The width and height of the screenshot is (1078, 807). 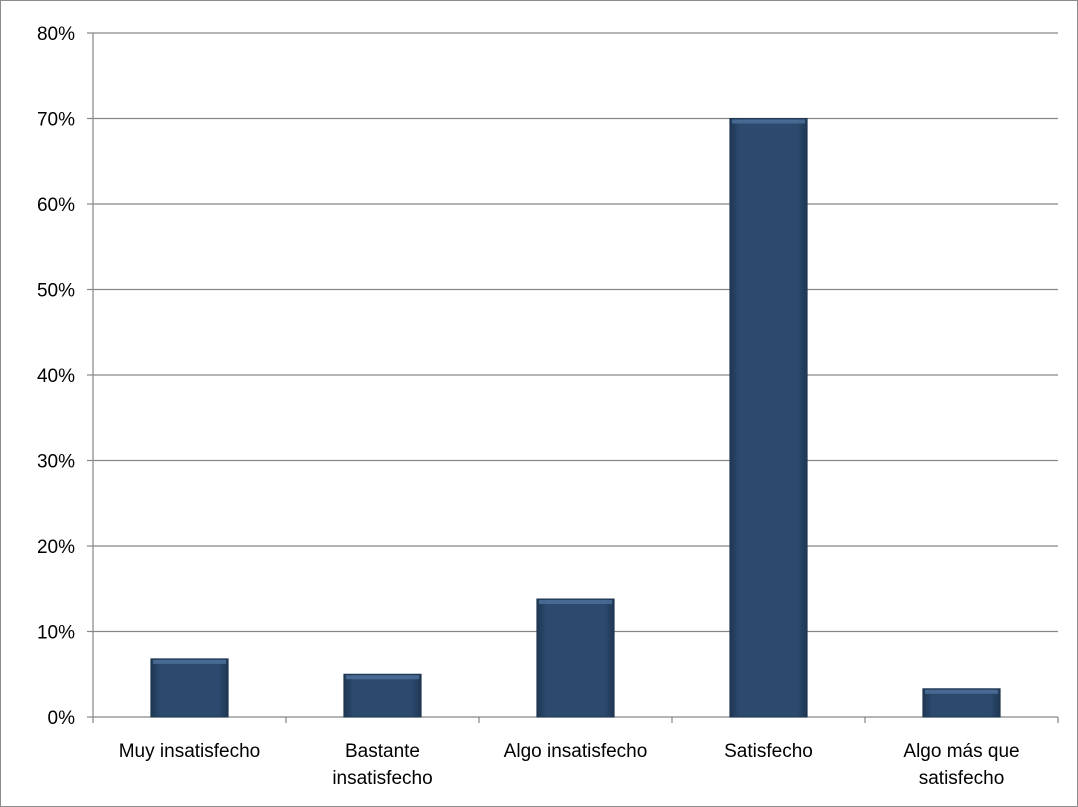 What do you see at coordinates (56, 120) in the screenshot?
I see `y-tick-label: 70%` at bounding box center [56, 120].